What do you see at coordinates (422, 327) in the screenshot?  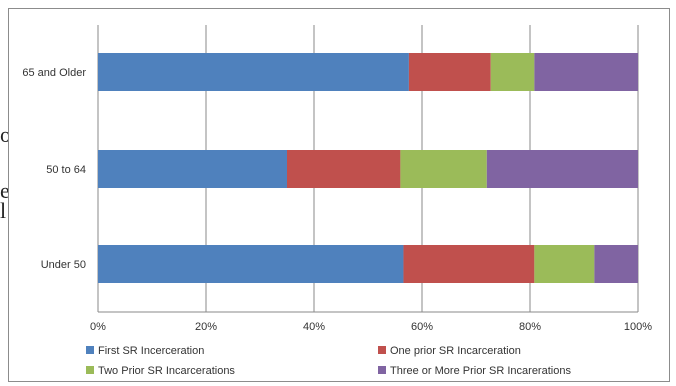 I see `x-tick-label: 60%` at bounding box center [422, 327].